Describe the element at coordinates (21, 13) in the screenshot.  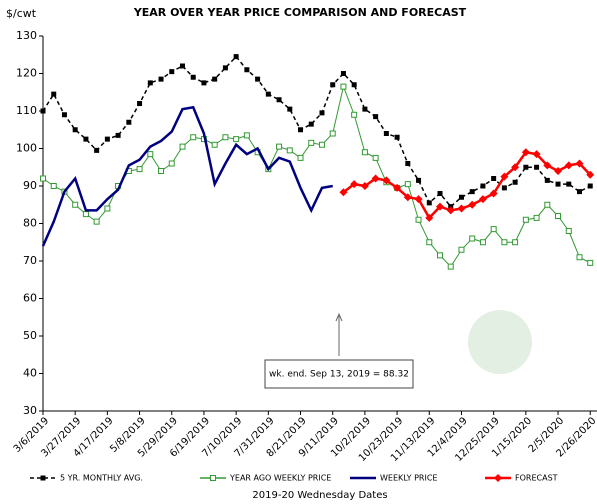
I see `y-axis-label: $/cwt` at that location.